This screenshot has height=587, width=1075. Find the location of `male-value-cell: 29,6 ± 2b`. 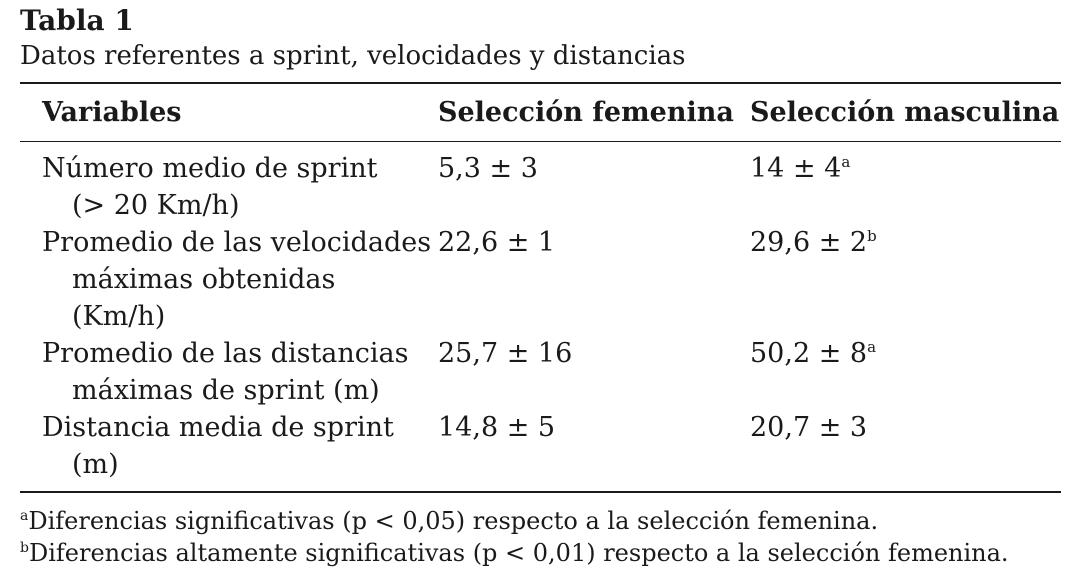

male-value-cell: 29,6 ± 2b is located at coordinates (813, 242).